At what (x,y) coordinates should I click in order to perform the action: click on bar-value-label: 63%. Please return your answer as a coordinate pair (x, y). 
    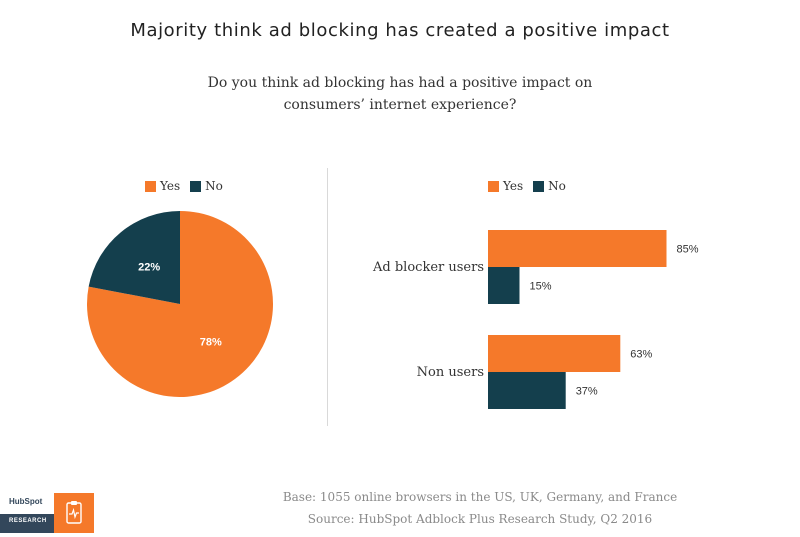
    Looking at the image, I should click on (641, 355).